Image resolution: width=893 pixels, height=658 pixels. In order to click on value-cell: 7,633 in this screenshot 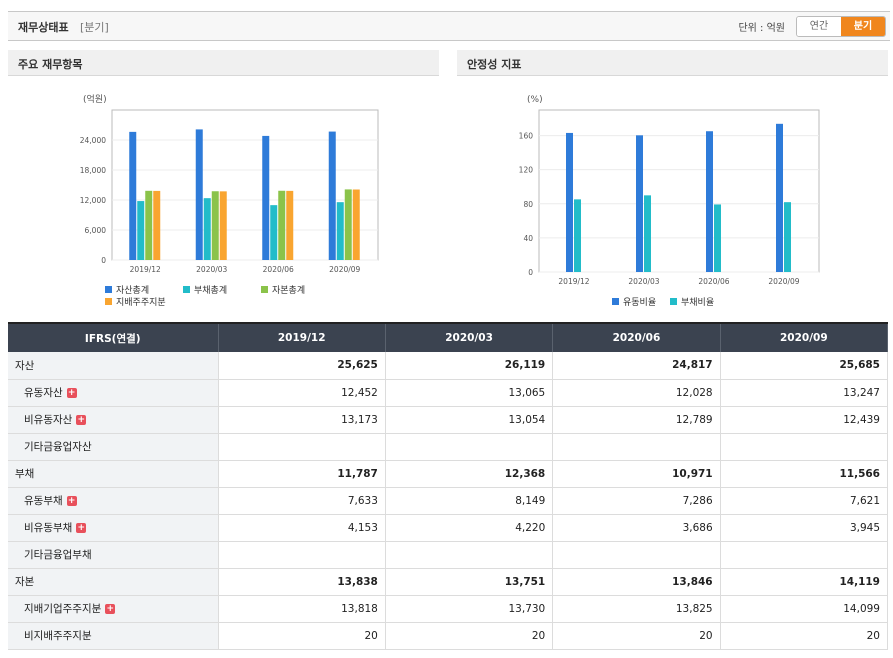, I will do `click(302, 501)`.